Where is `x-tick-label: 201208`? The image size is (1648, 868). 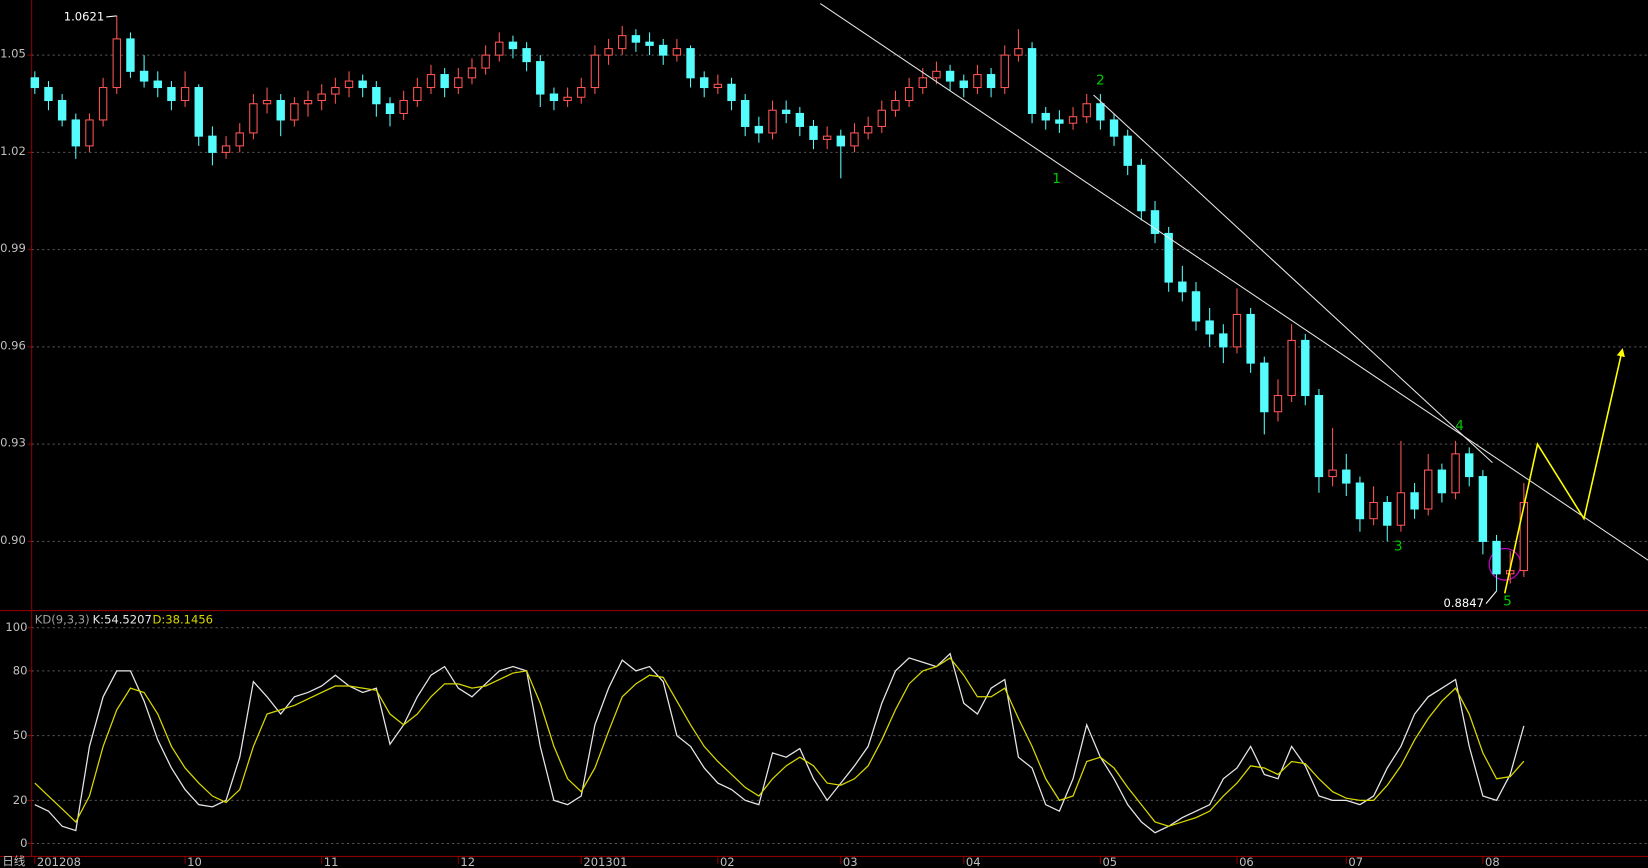 x-tick-label: 201208 is located at coordinates (59, 861).